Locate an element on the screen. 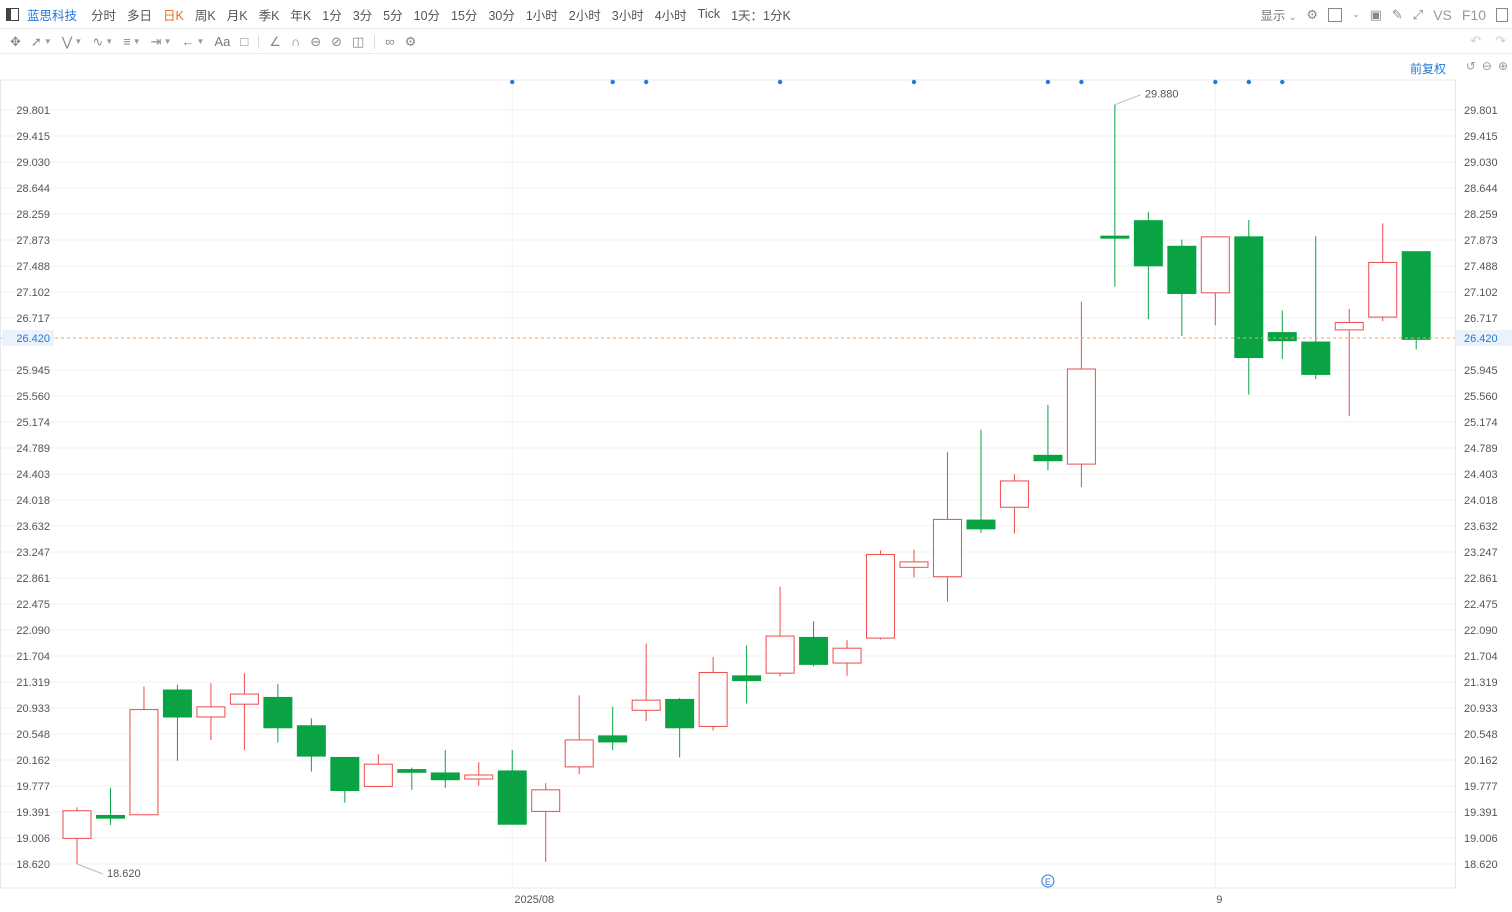  sidebar-toggle-icon is located at coordinates (12, 14).